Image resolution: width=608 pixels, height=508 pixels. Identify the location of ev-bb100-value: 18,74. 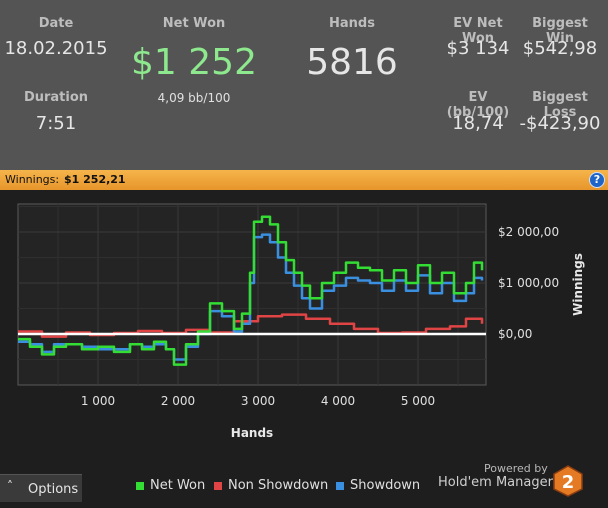
(478, 123).